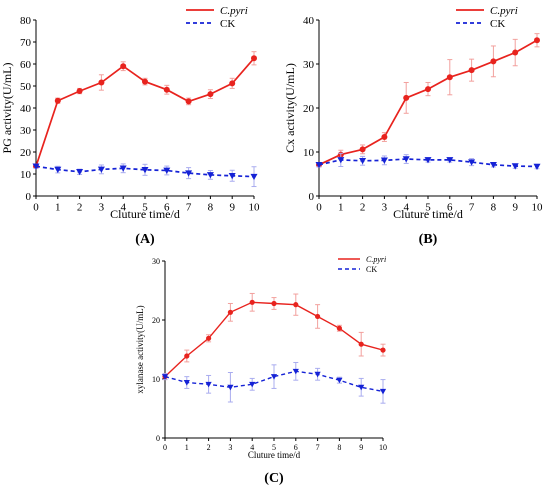 Image resolution: width=550 pixels, height=493 pixels. Describe the element at coordinates (36, 207) in the screenshot. I see `x-tick-label: 0` at that location.